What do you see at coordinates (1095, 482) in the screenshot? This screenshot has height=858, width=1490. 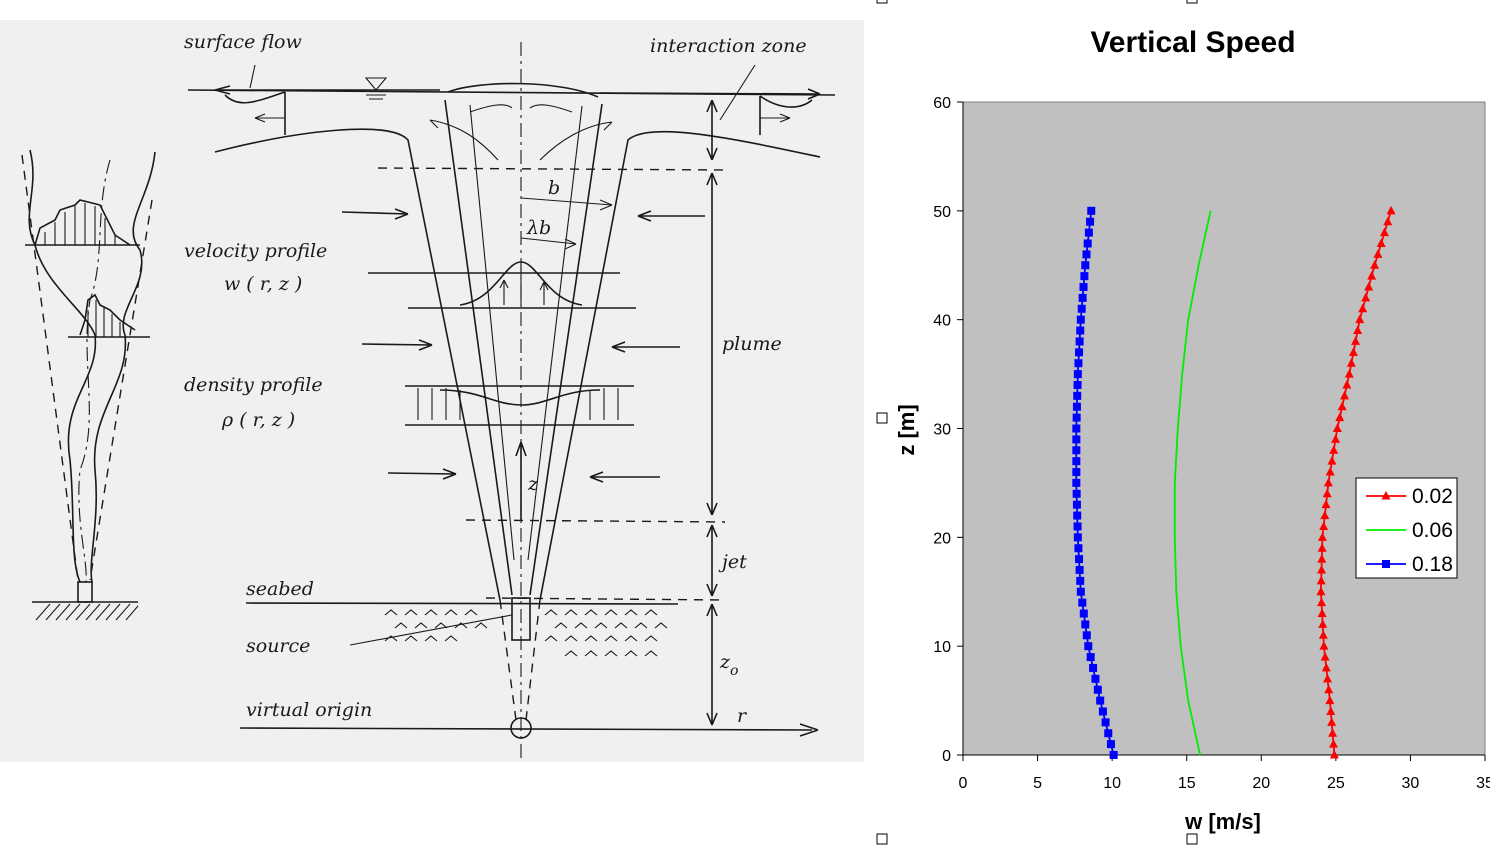 I see `series-0.18` at bounding box center [1095, 482].